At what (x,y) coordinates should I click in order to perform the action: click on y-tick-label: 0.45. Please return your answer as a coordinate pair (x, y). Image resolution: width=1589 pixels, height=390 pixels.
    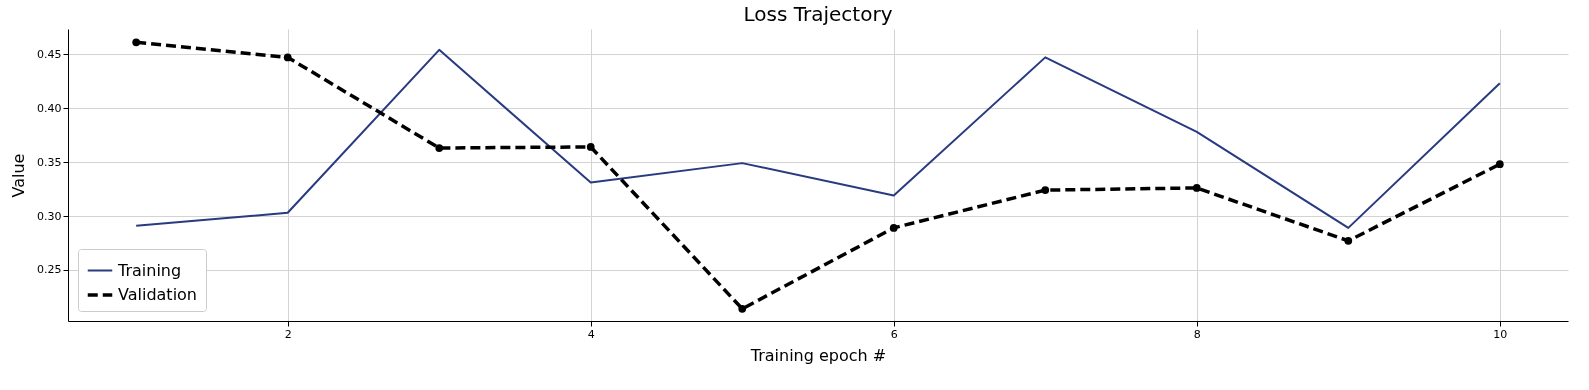
    Looking at the image, I should click on (49, 54).